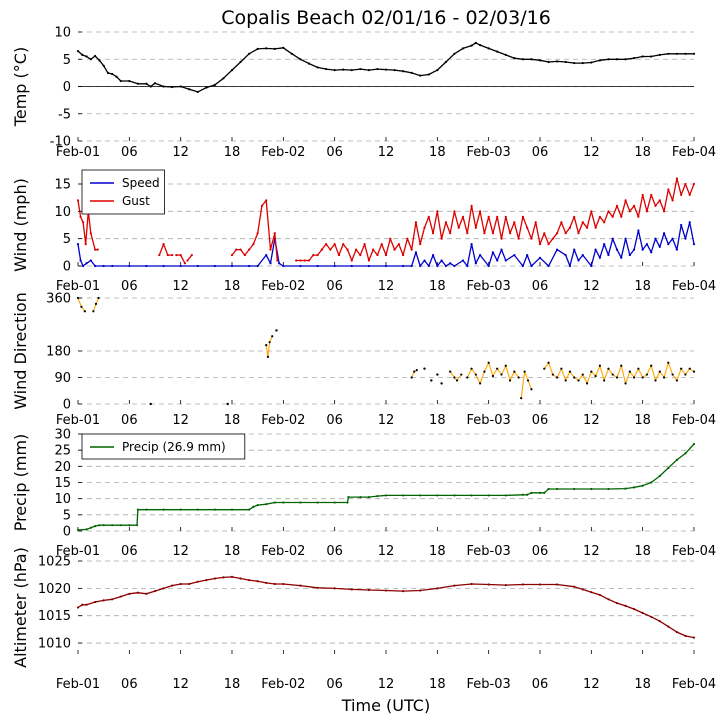  Describe the element at coordinates (283, 152) in the screenshot. I see `temp-xtick-label: Feb-02` at that location.